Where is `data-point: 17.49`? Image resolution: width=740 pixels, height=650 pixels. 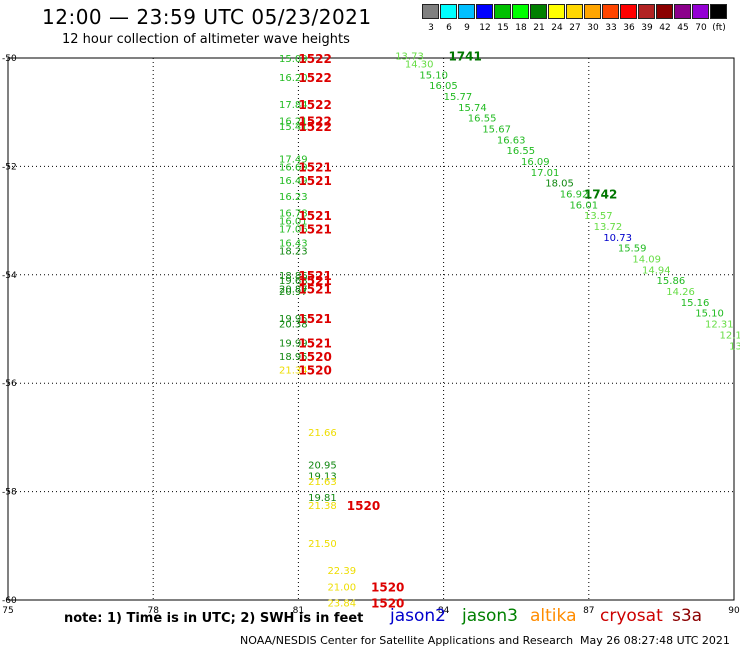
data-point: 17.49 is located at coordinates (293, 159).